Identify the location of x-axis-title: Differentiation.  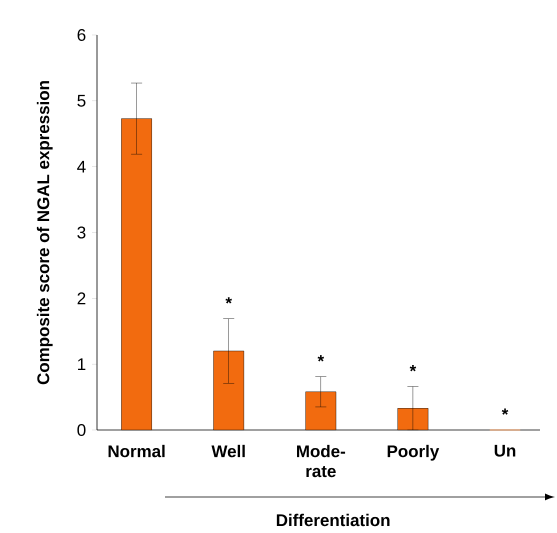
(333, 520).